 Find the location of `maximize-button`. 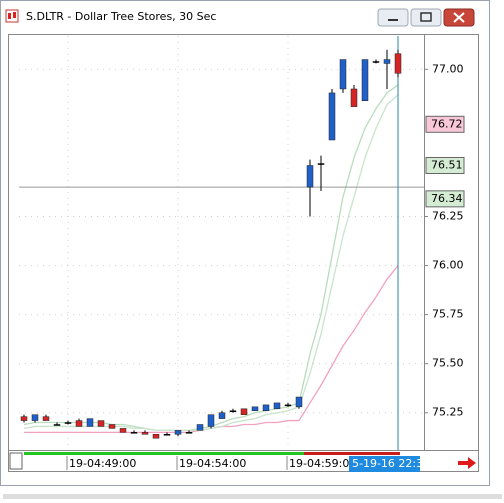

maximize-button is located at coordinates (426, 17).